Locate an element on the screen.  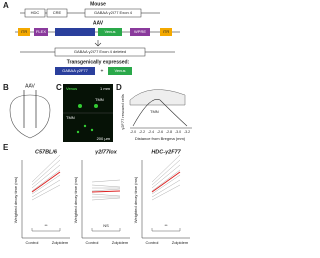
significance: NS is located at coordinates (106, 225).